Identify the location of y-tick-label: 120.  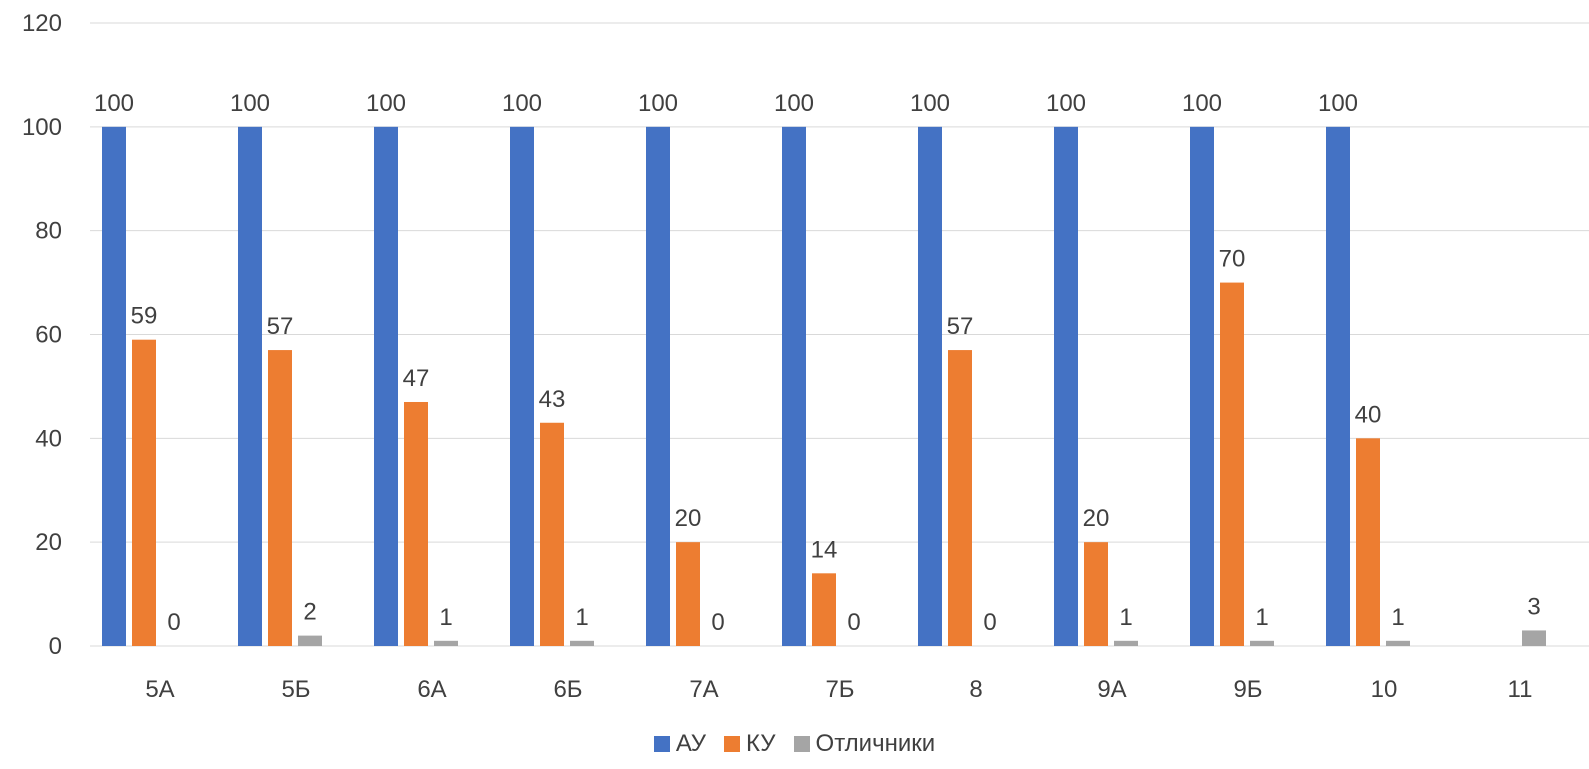
(42, 23).